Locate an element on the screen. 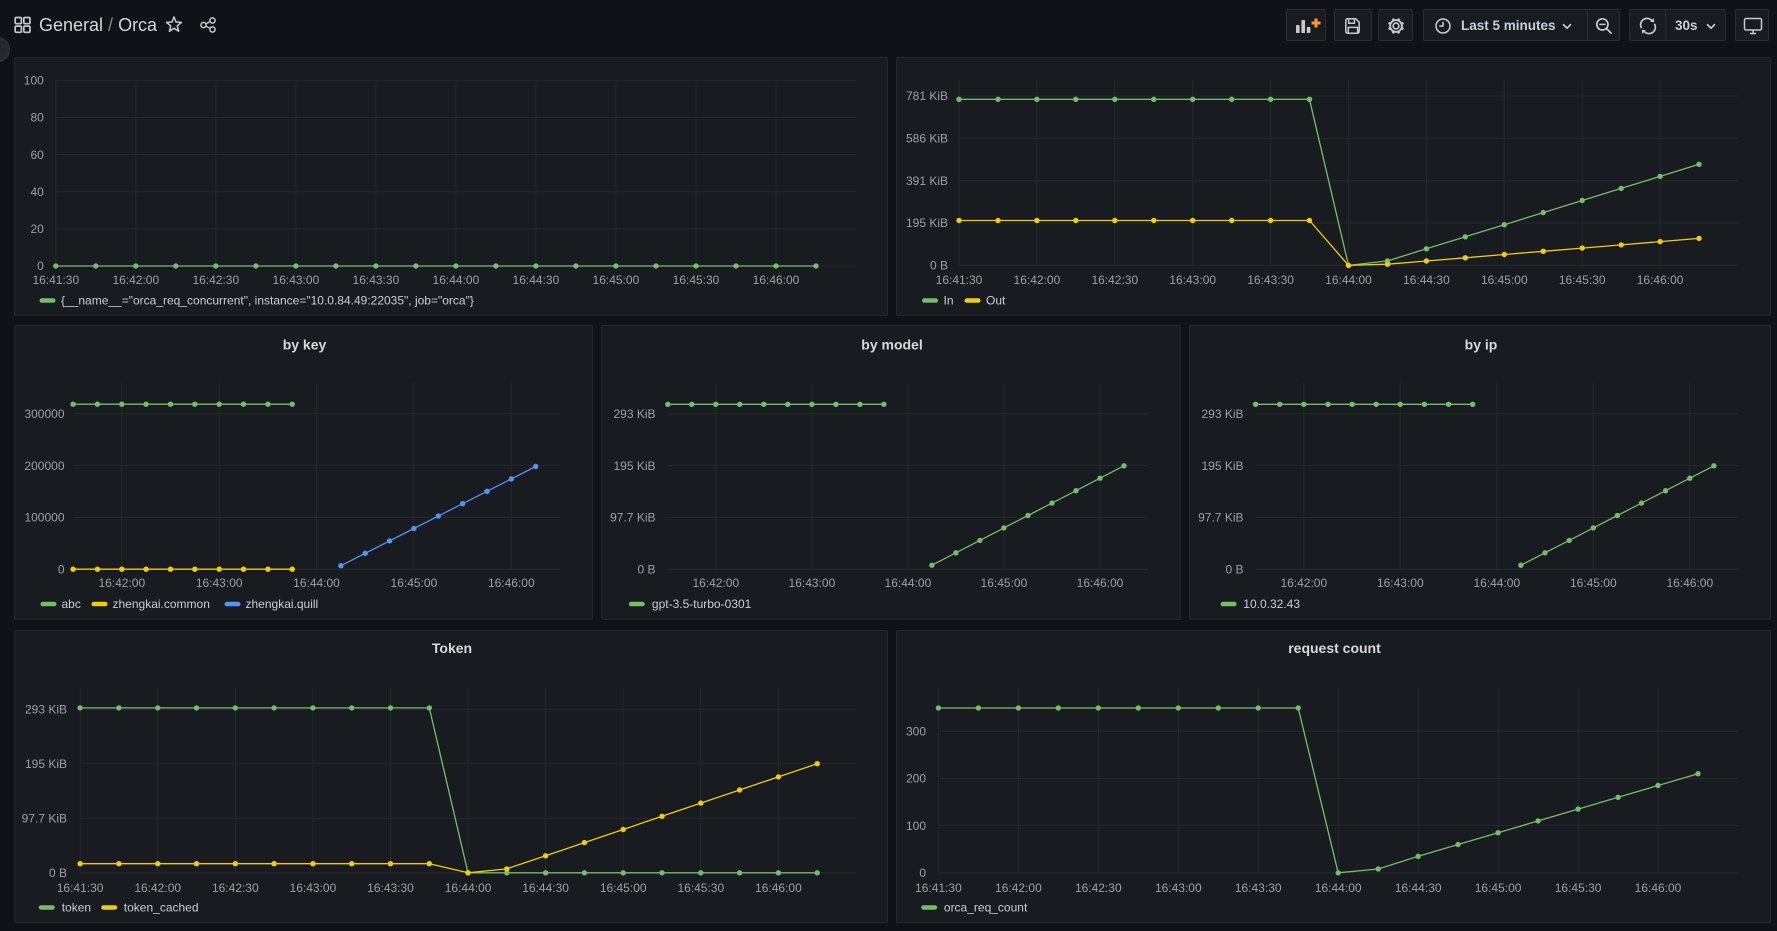  svg-text: request count is located at coordinates (1334, 648).